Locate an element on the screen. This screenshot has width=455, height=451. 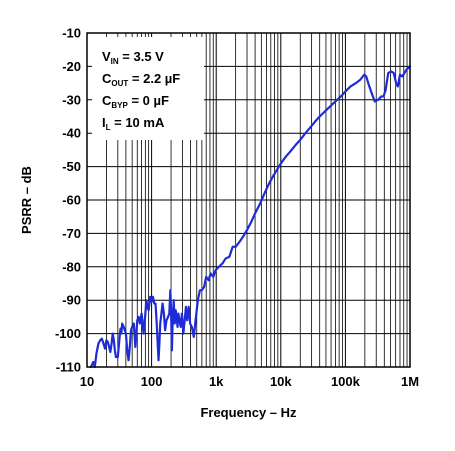
condition-label: CBYP = 0 µF is located at coordinates (135, 101).